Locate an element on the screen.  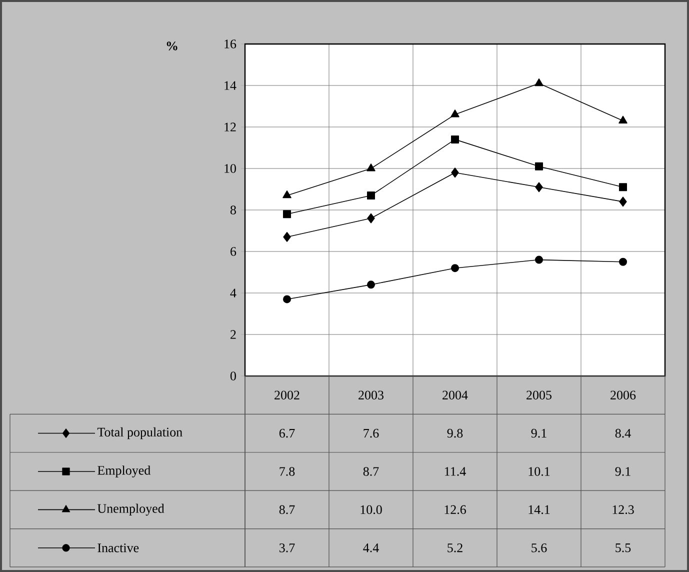
legend-label: Employed is located at coordinates (124, 472).